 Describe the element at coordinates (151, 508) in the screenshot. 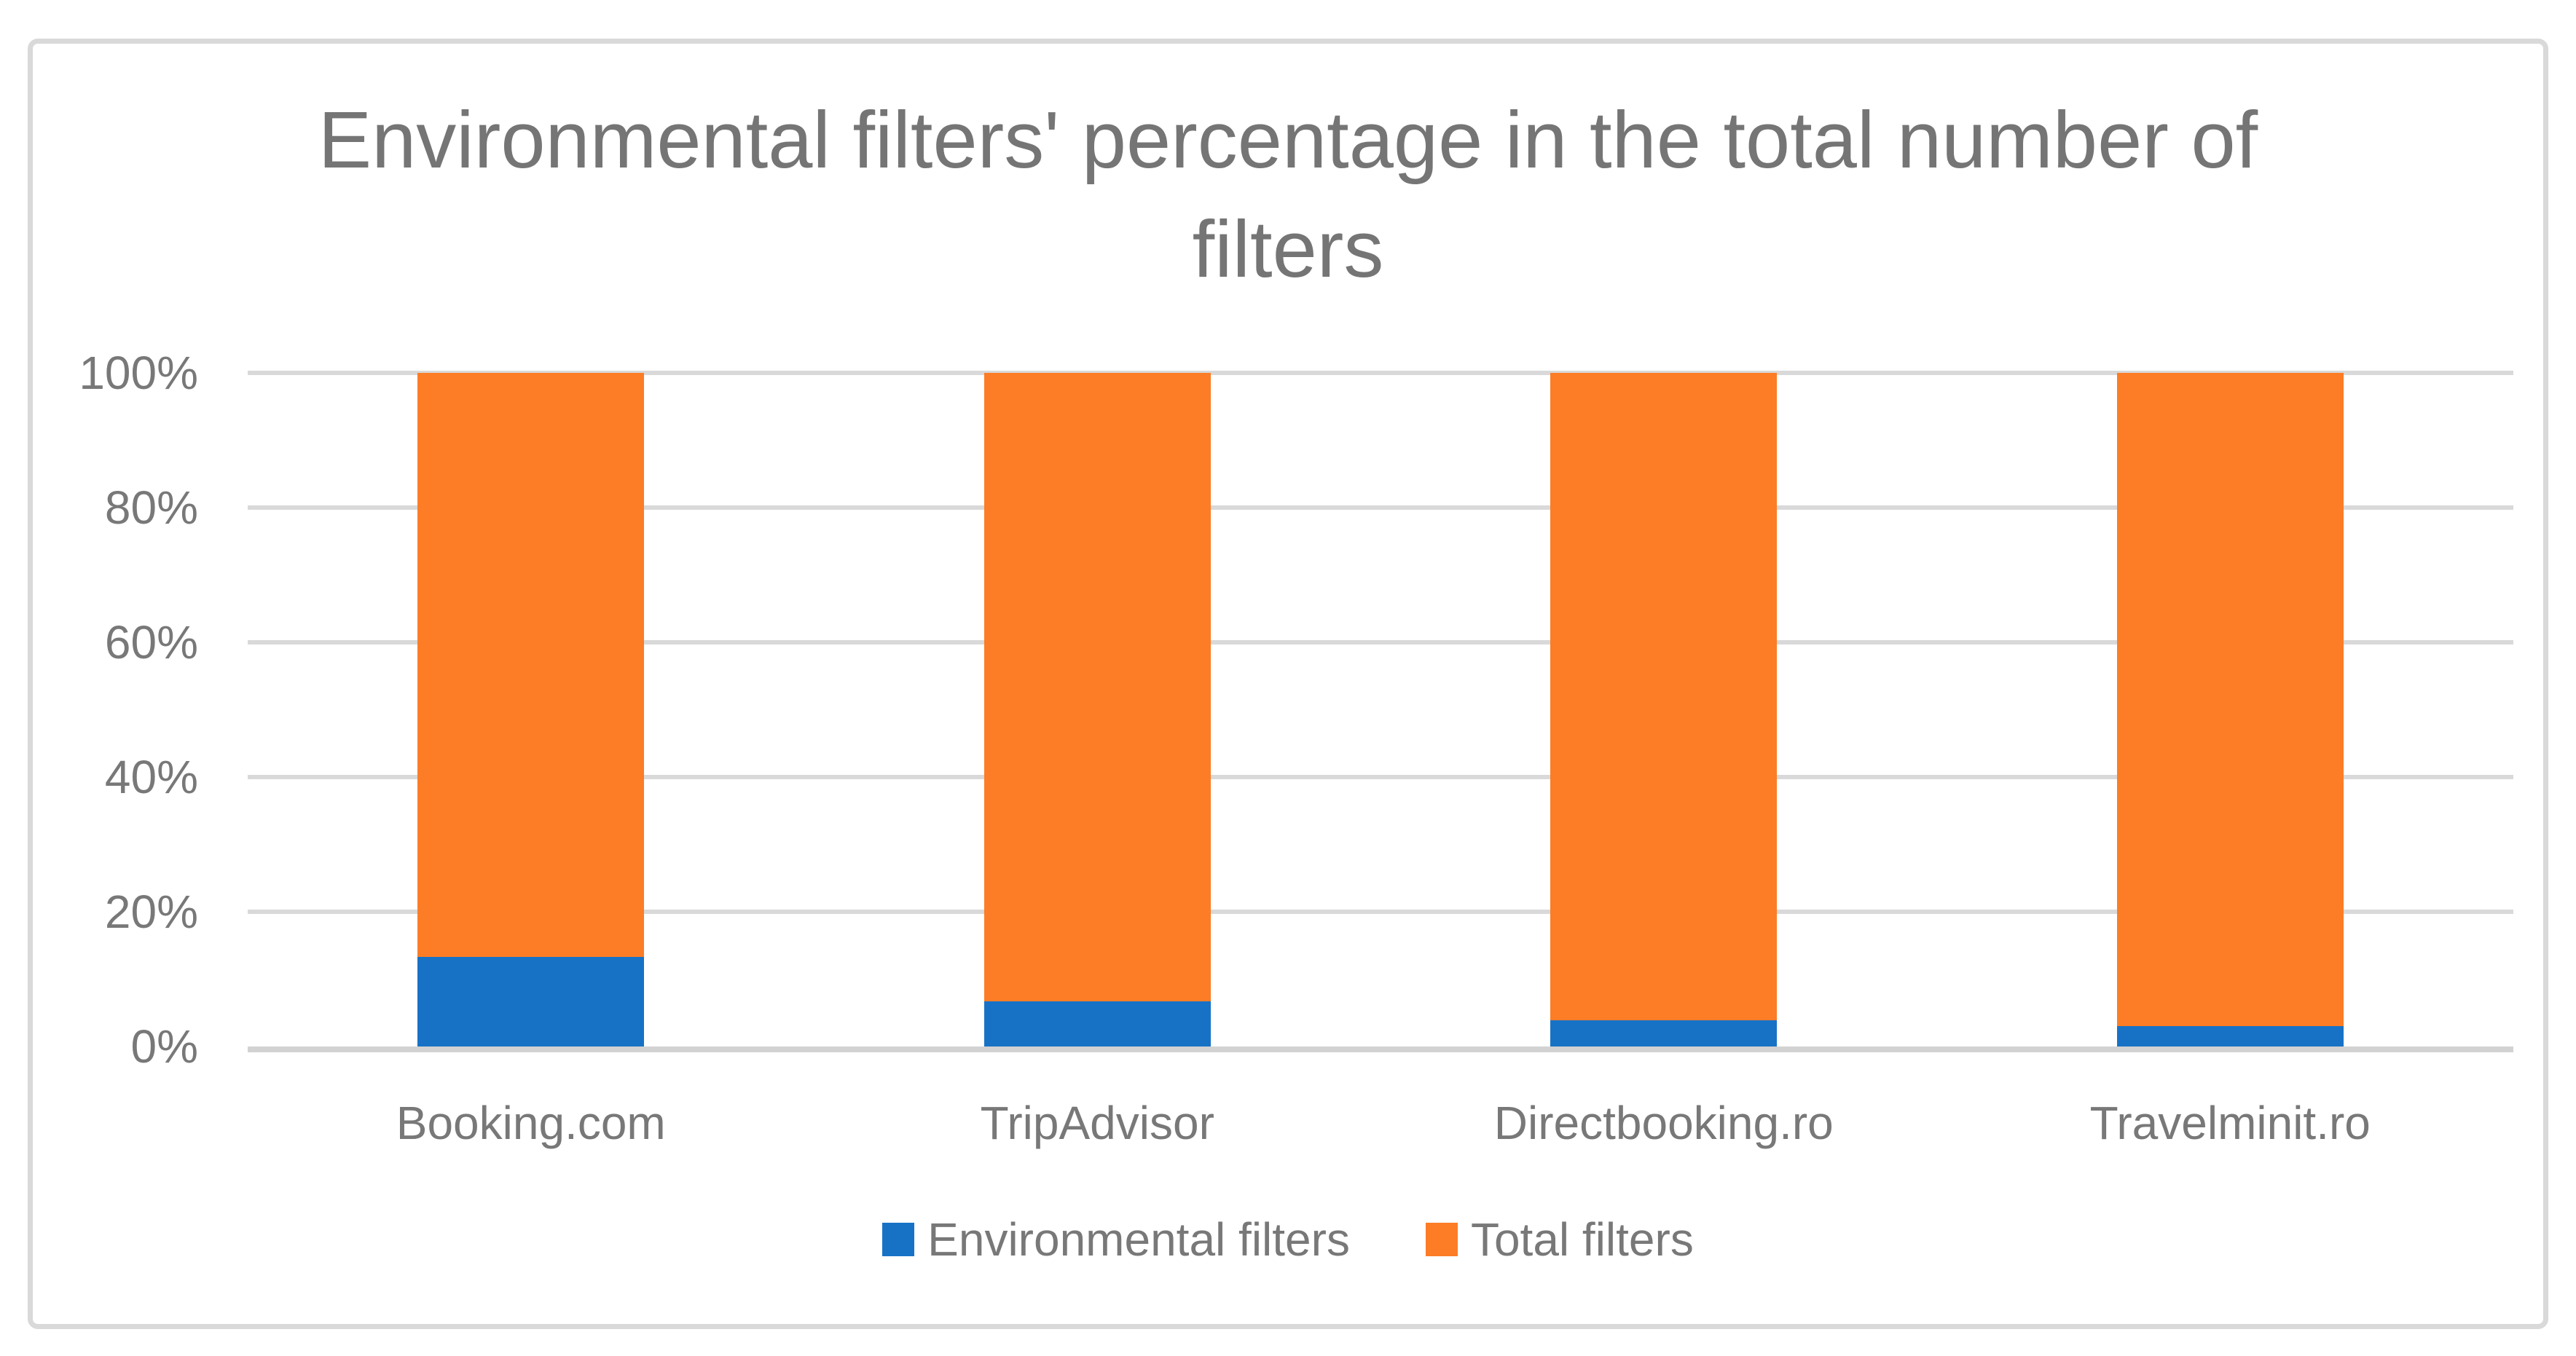

I see `y-tick-label: 80%` at that location.